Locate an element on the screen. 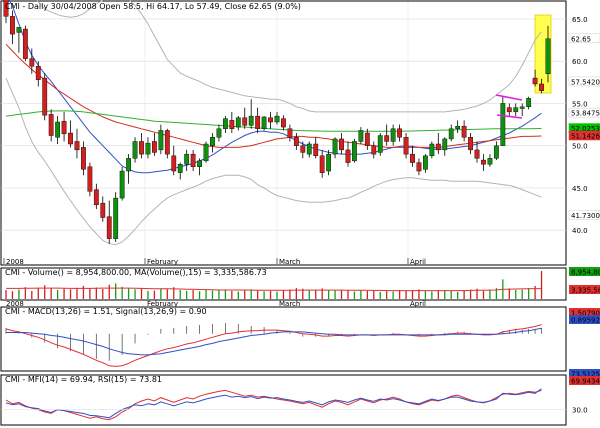  price-tick-label: 40.0 is located at coordinates (580, 231).